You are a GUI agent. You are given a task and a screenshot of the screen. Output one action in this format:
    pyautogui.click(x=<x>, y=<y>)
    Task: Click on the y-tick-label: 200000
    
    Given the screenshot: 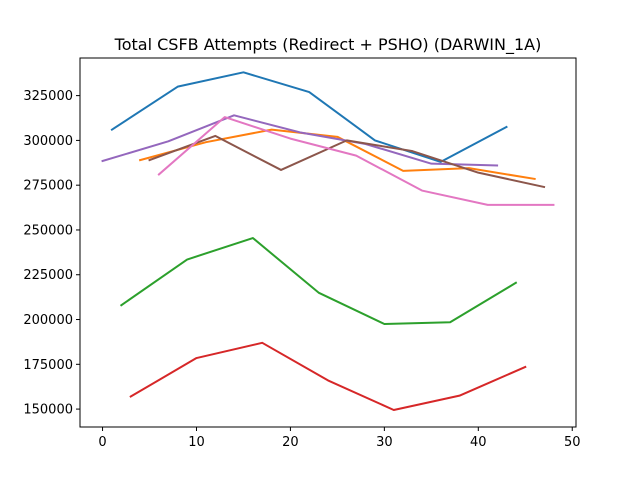 What is the action you would take?
    pyautogui.click(x=48, y=320)
    